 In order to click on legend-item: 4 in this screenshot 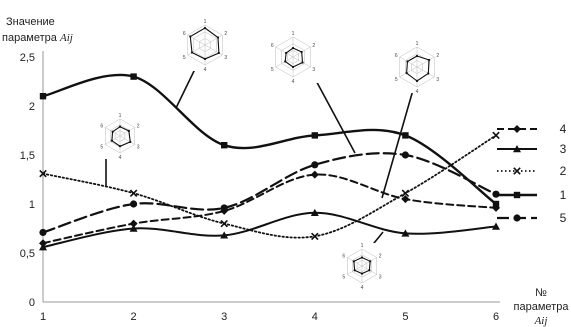, I will do `click(532, 129)`.